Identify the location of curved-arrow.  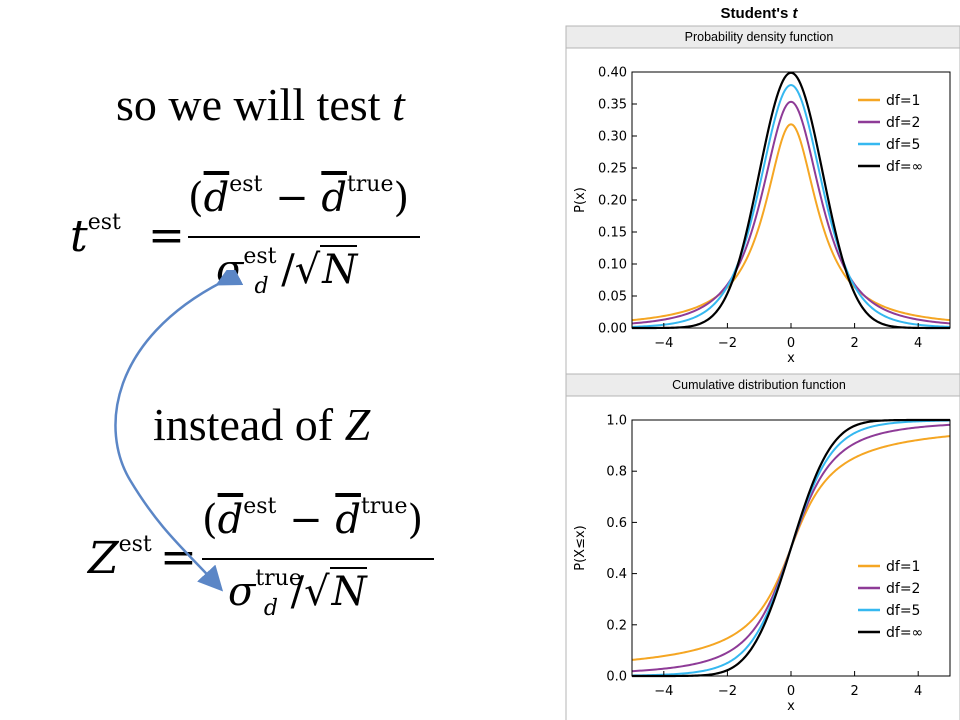
(179, 431).